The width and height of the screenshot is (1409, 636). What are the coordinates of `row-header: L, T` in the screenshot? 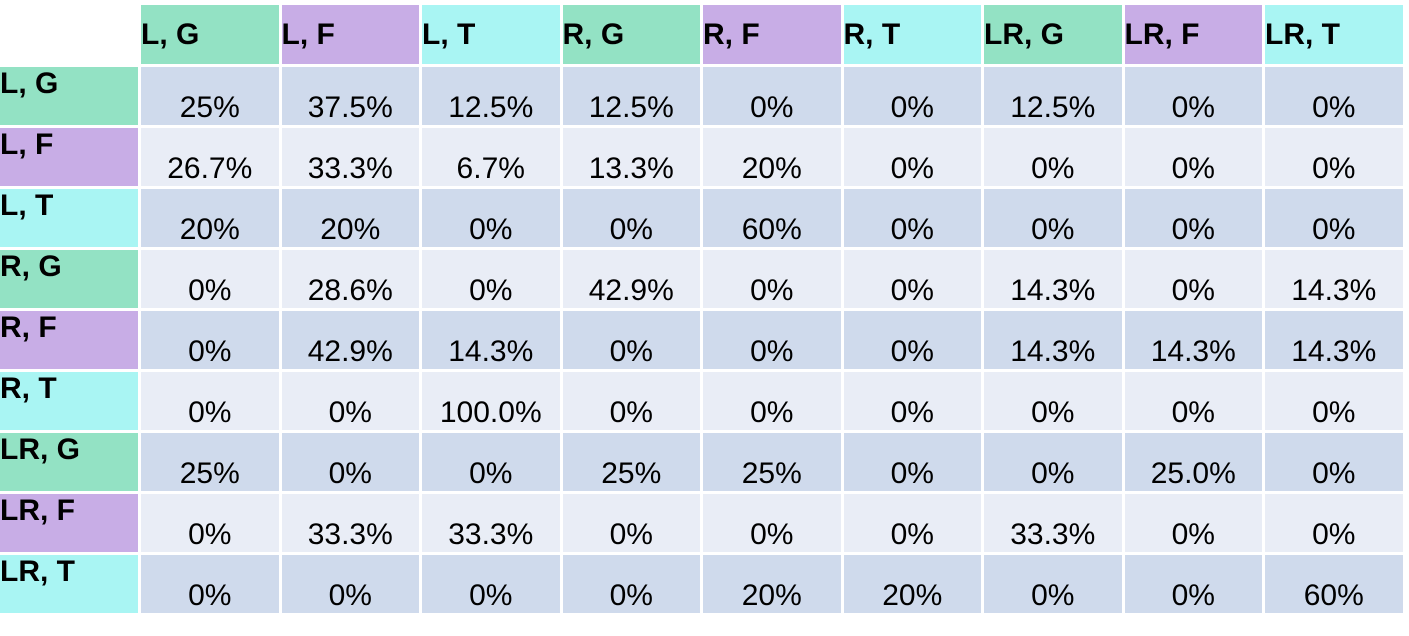 It's located at (70, 219).